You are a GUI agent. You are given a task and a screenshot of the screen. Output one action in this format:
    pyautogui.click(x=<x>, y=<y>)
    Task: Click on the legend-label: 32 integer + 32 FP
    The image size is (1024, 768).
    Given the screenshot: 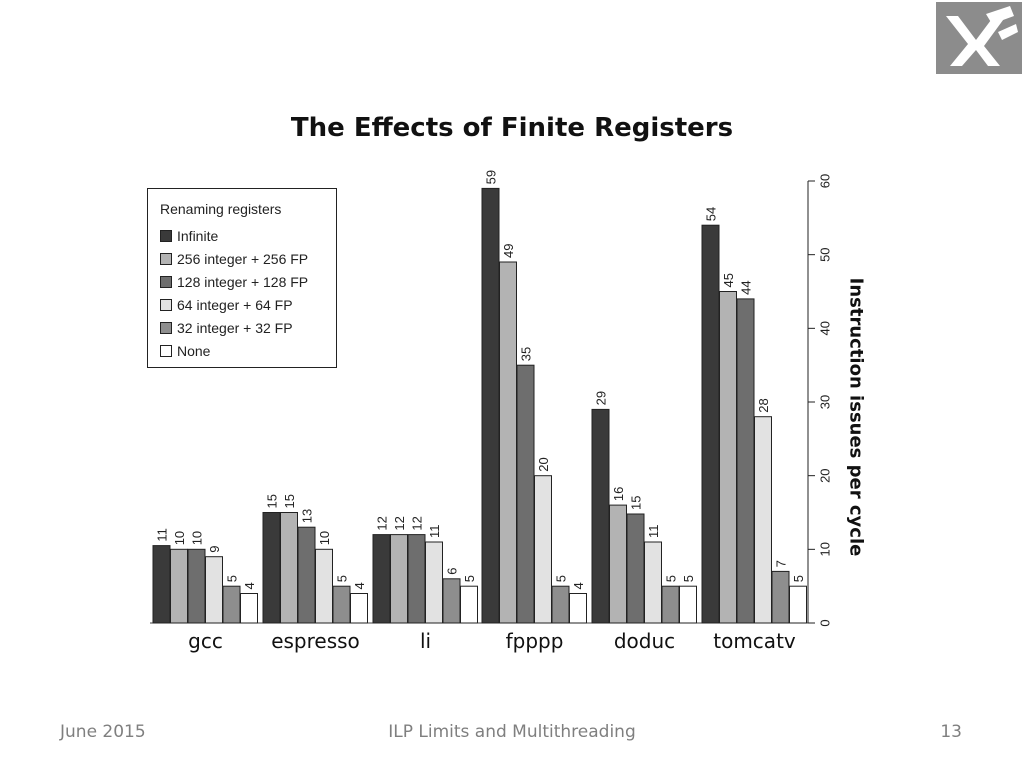 What is the action you would take?
    pyautogui.click(x=235, y=328)
    